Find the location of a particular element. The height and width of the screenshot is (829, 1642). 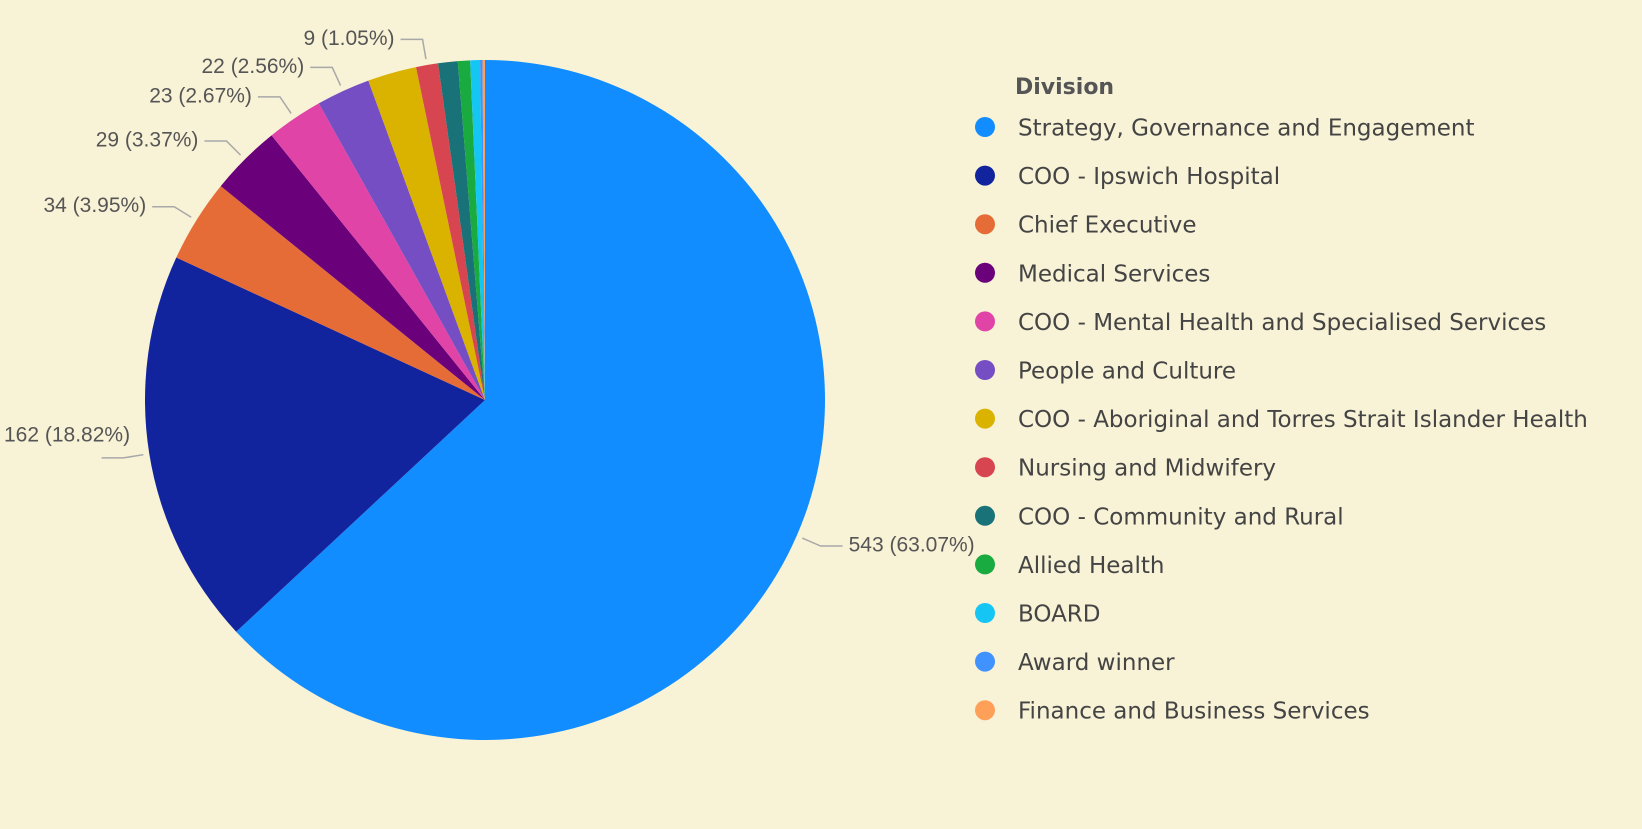

legend-label: Strategy, Governance and Engagement is located at coordinates (1246, 129).